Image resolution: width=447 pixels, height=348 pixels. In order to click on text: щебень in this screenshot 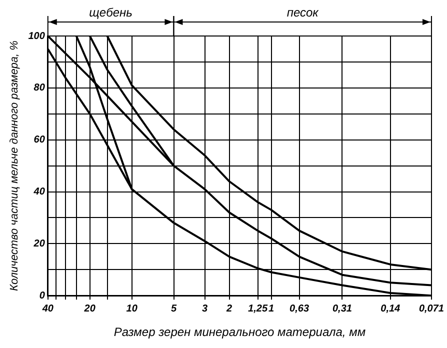, I will do `click(110, 12)`.